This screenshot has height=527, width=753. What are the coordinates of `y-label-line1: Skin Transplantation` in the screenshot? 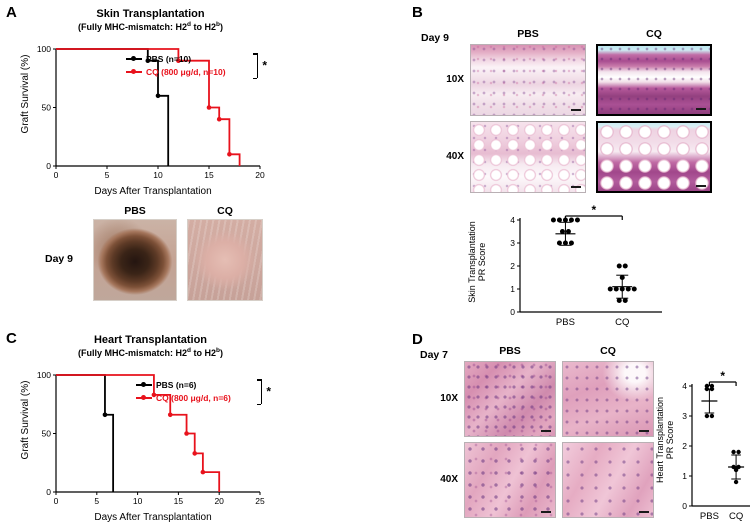 It's located at (472, 262).